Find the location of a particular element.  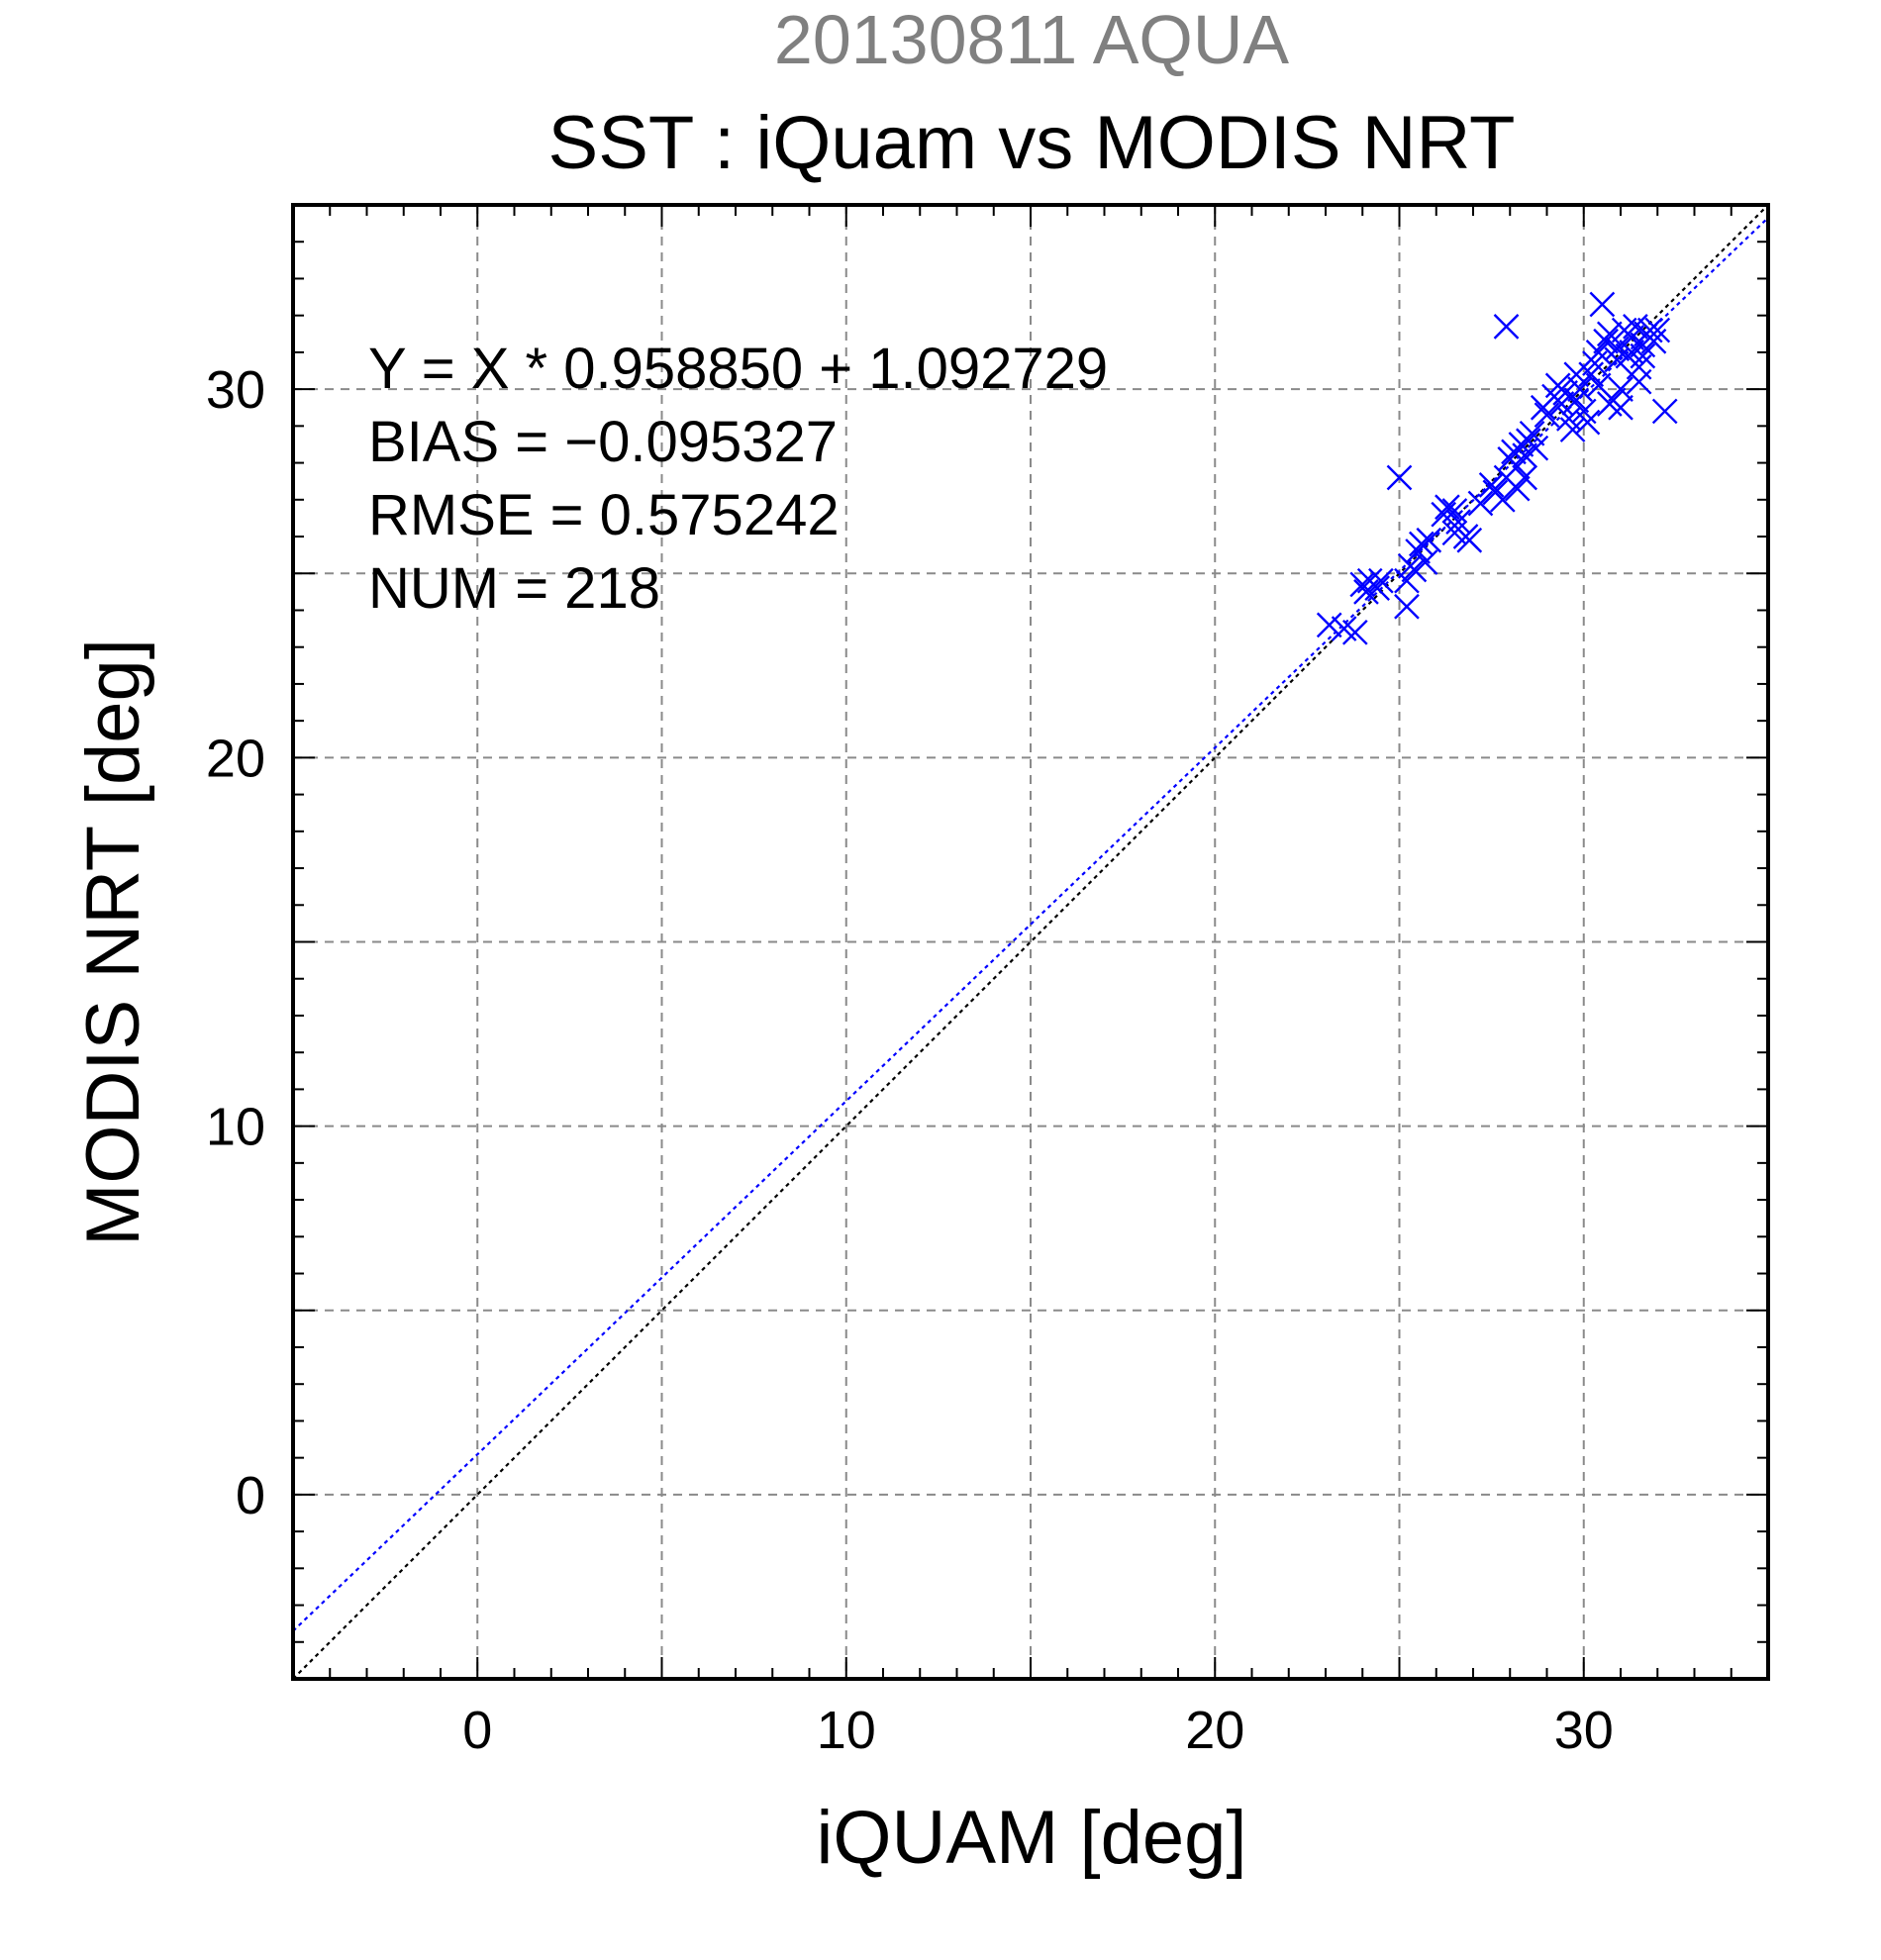

x-tick-label: 30 is located at coordinates (1584, 1730).